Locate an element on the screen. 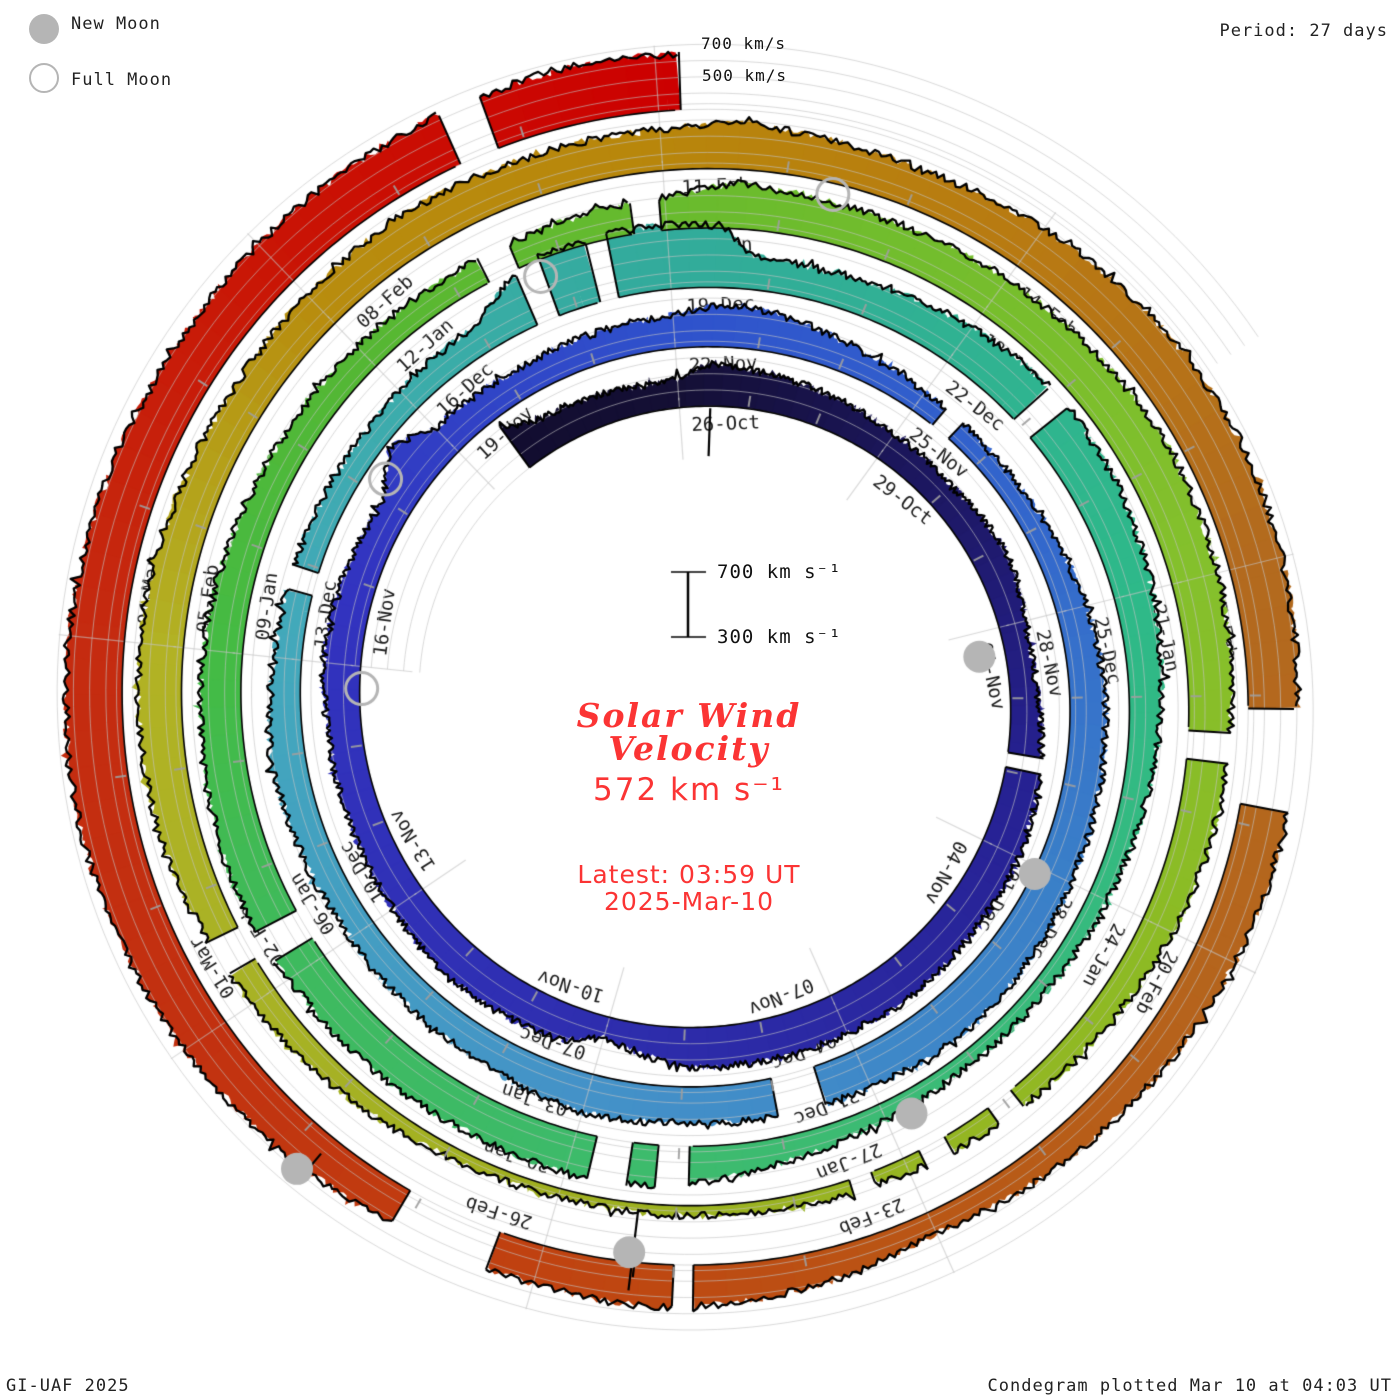 The image size is (1400, 1400). credit-label: GI-UAF 2025 is located at coordinates (68, 1386).